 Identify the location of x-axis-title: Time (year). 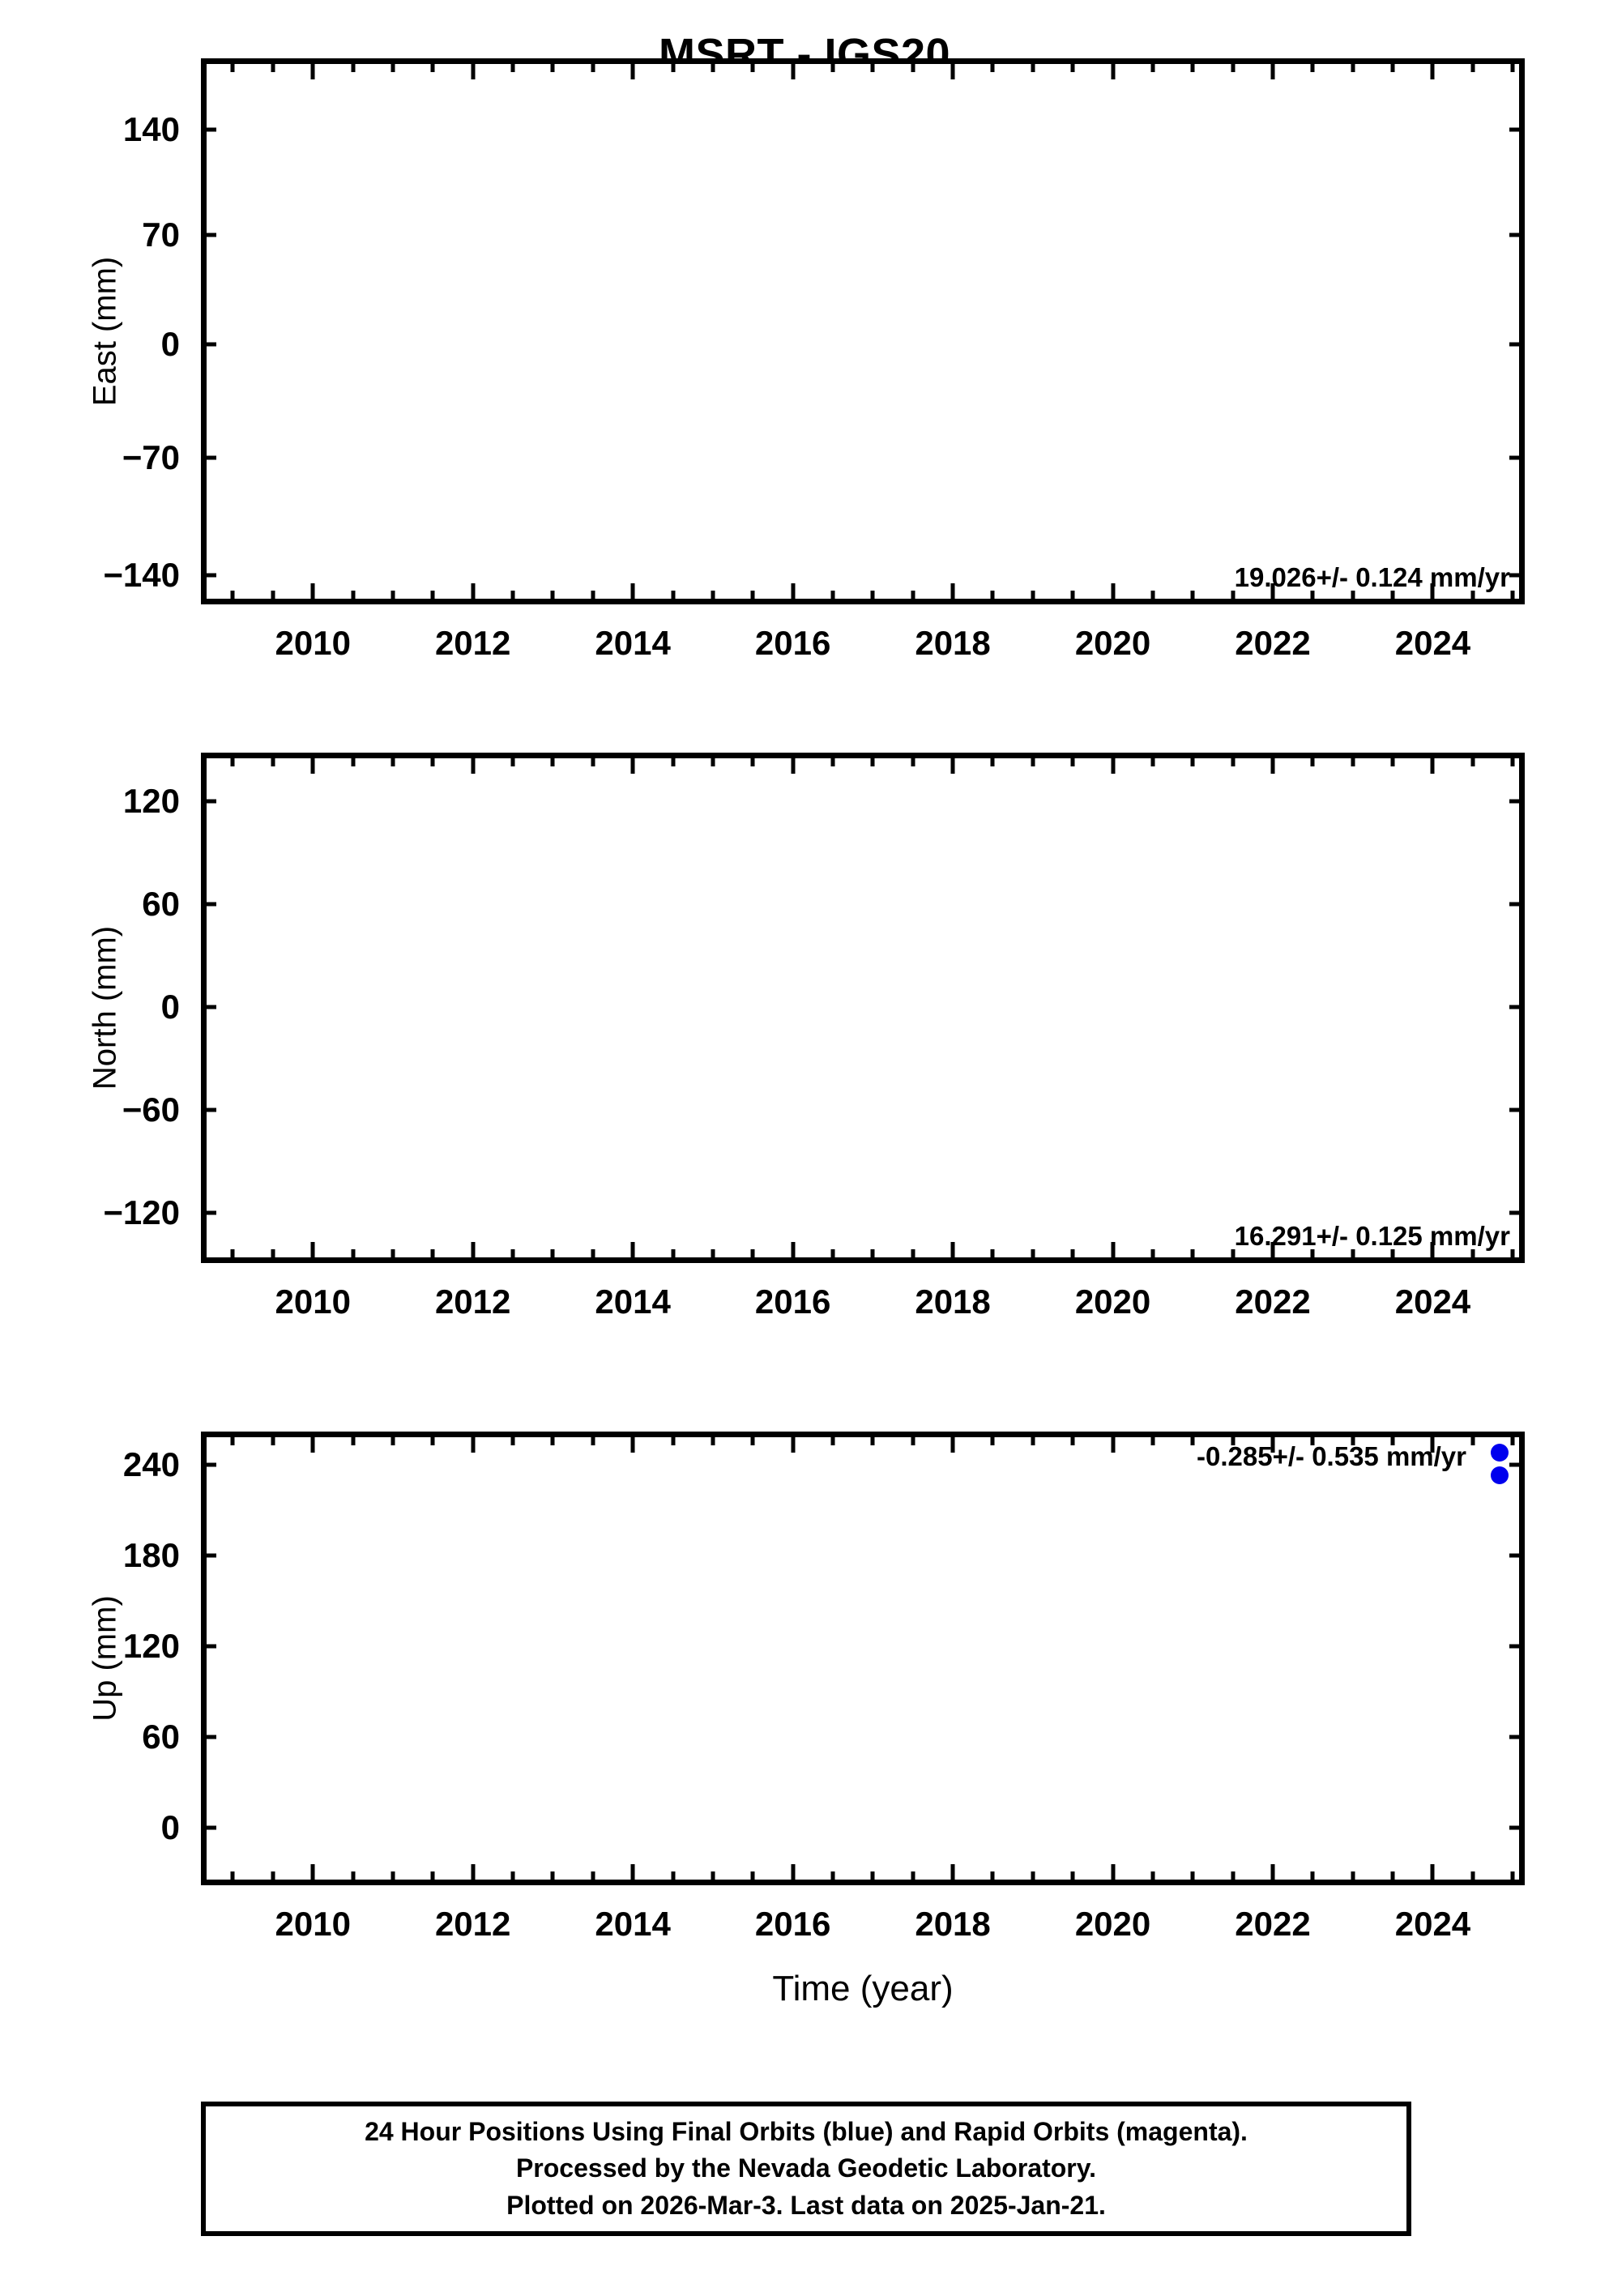
(863, 1988).